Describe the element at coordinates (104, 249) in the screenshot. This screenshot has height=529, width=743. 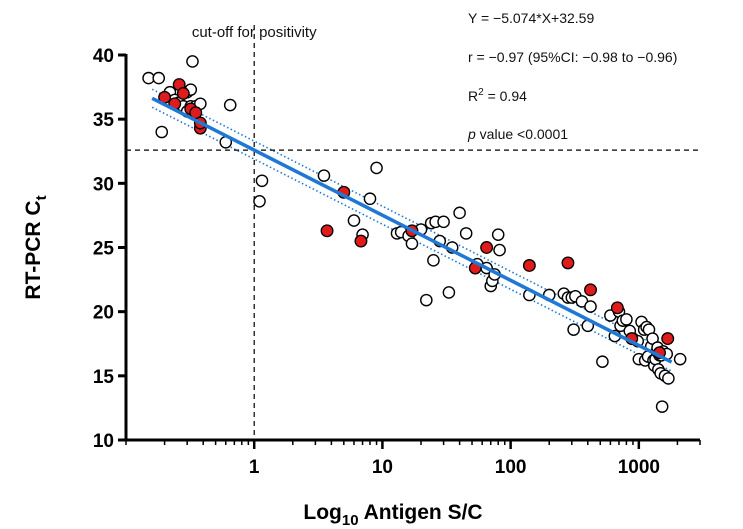
I see `y-tick-label: 25` at that location.